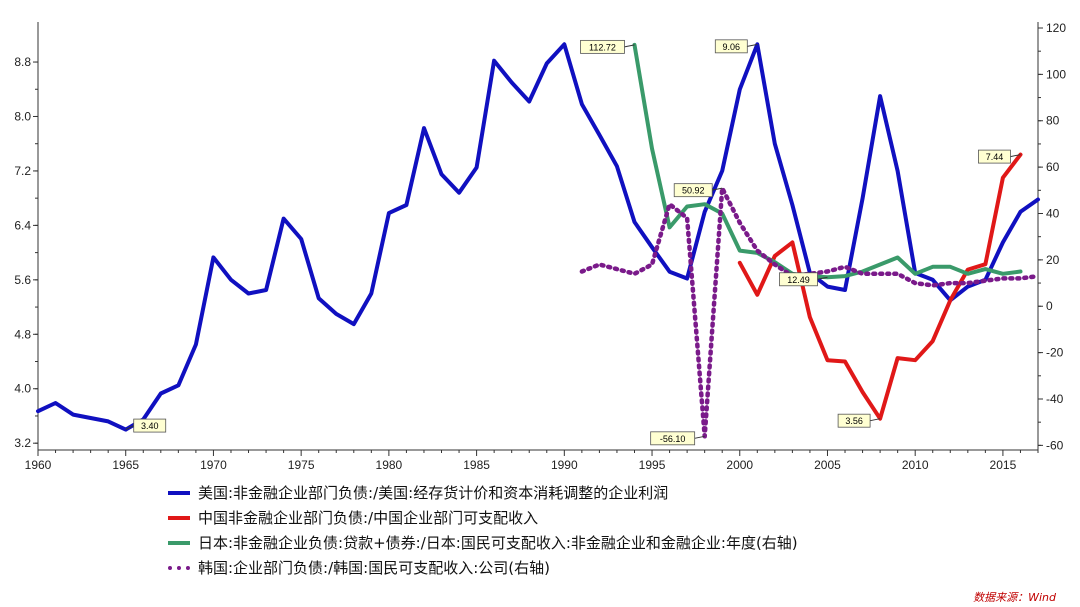 The image size is (1080, 607). What do you see at coordinates (1053, 260) in the screenshot?
I see `y-right-tick-label: 20` at bounding box center [1053, 260].